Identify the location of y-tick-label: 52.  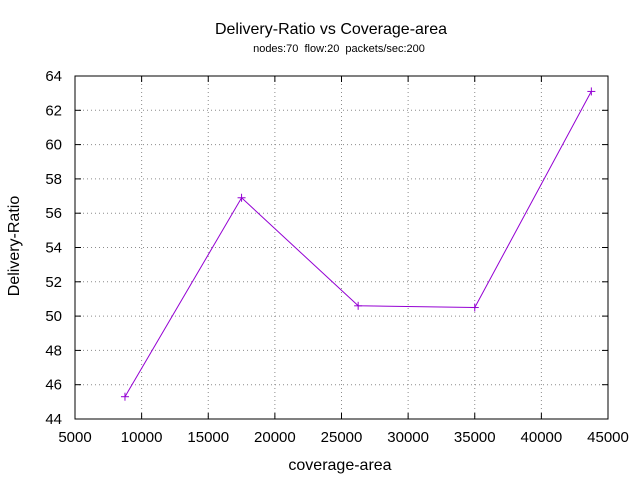
(53, 282).